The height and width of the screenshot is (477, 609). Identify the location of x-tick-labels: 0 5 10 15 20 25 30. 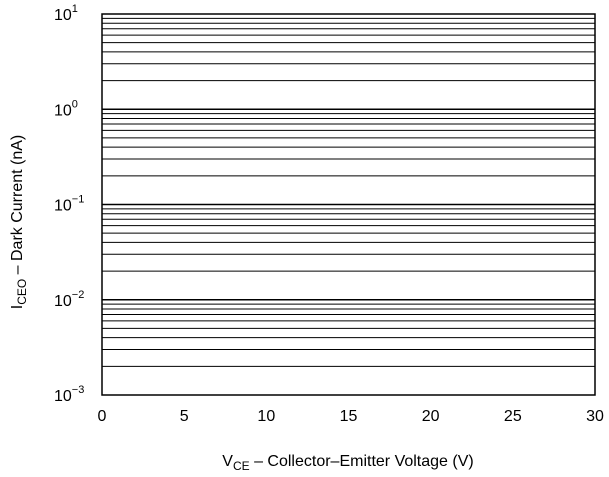
(351, 416).